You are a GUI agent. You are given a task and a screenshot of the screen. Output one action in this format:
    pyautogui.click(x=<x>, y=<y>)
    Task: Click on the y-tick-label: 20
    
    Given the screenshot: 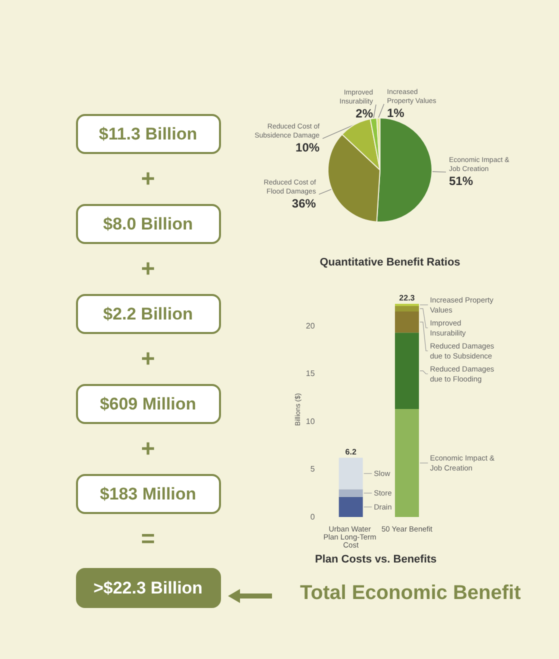 What is the action you would take?
    pyautogui.click(x=311, y=325)
    